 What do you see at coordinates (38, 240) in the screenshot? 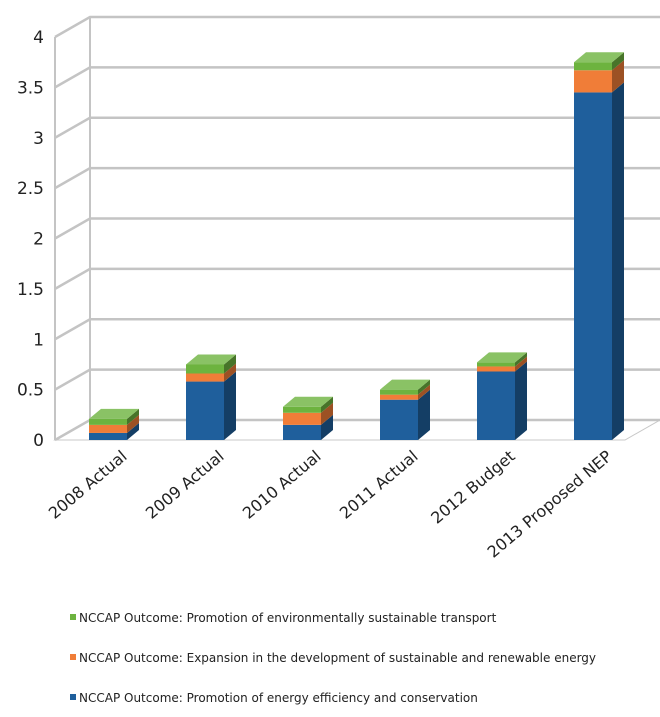
I see `y-tick-label: 2` at bounding box center [38, 240].